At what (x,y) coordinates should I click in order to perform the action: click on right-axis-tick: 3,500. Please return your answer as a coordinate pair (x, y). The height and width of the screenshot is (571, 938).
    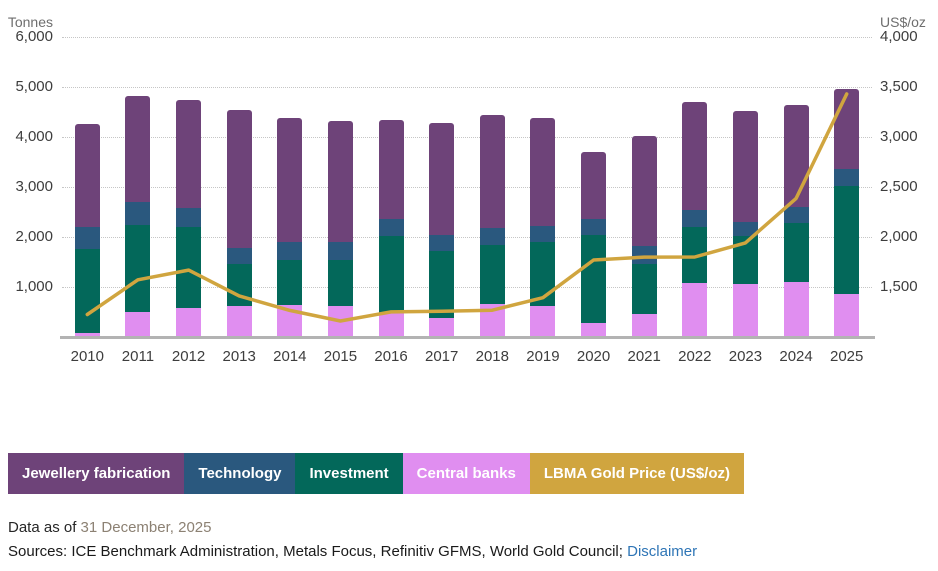
    Looking at the image, I should click on (899, 86).